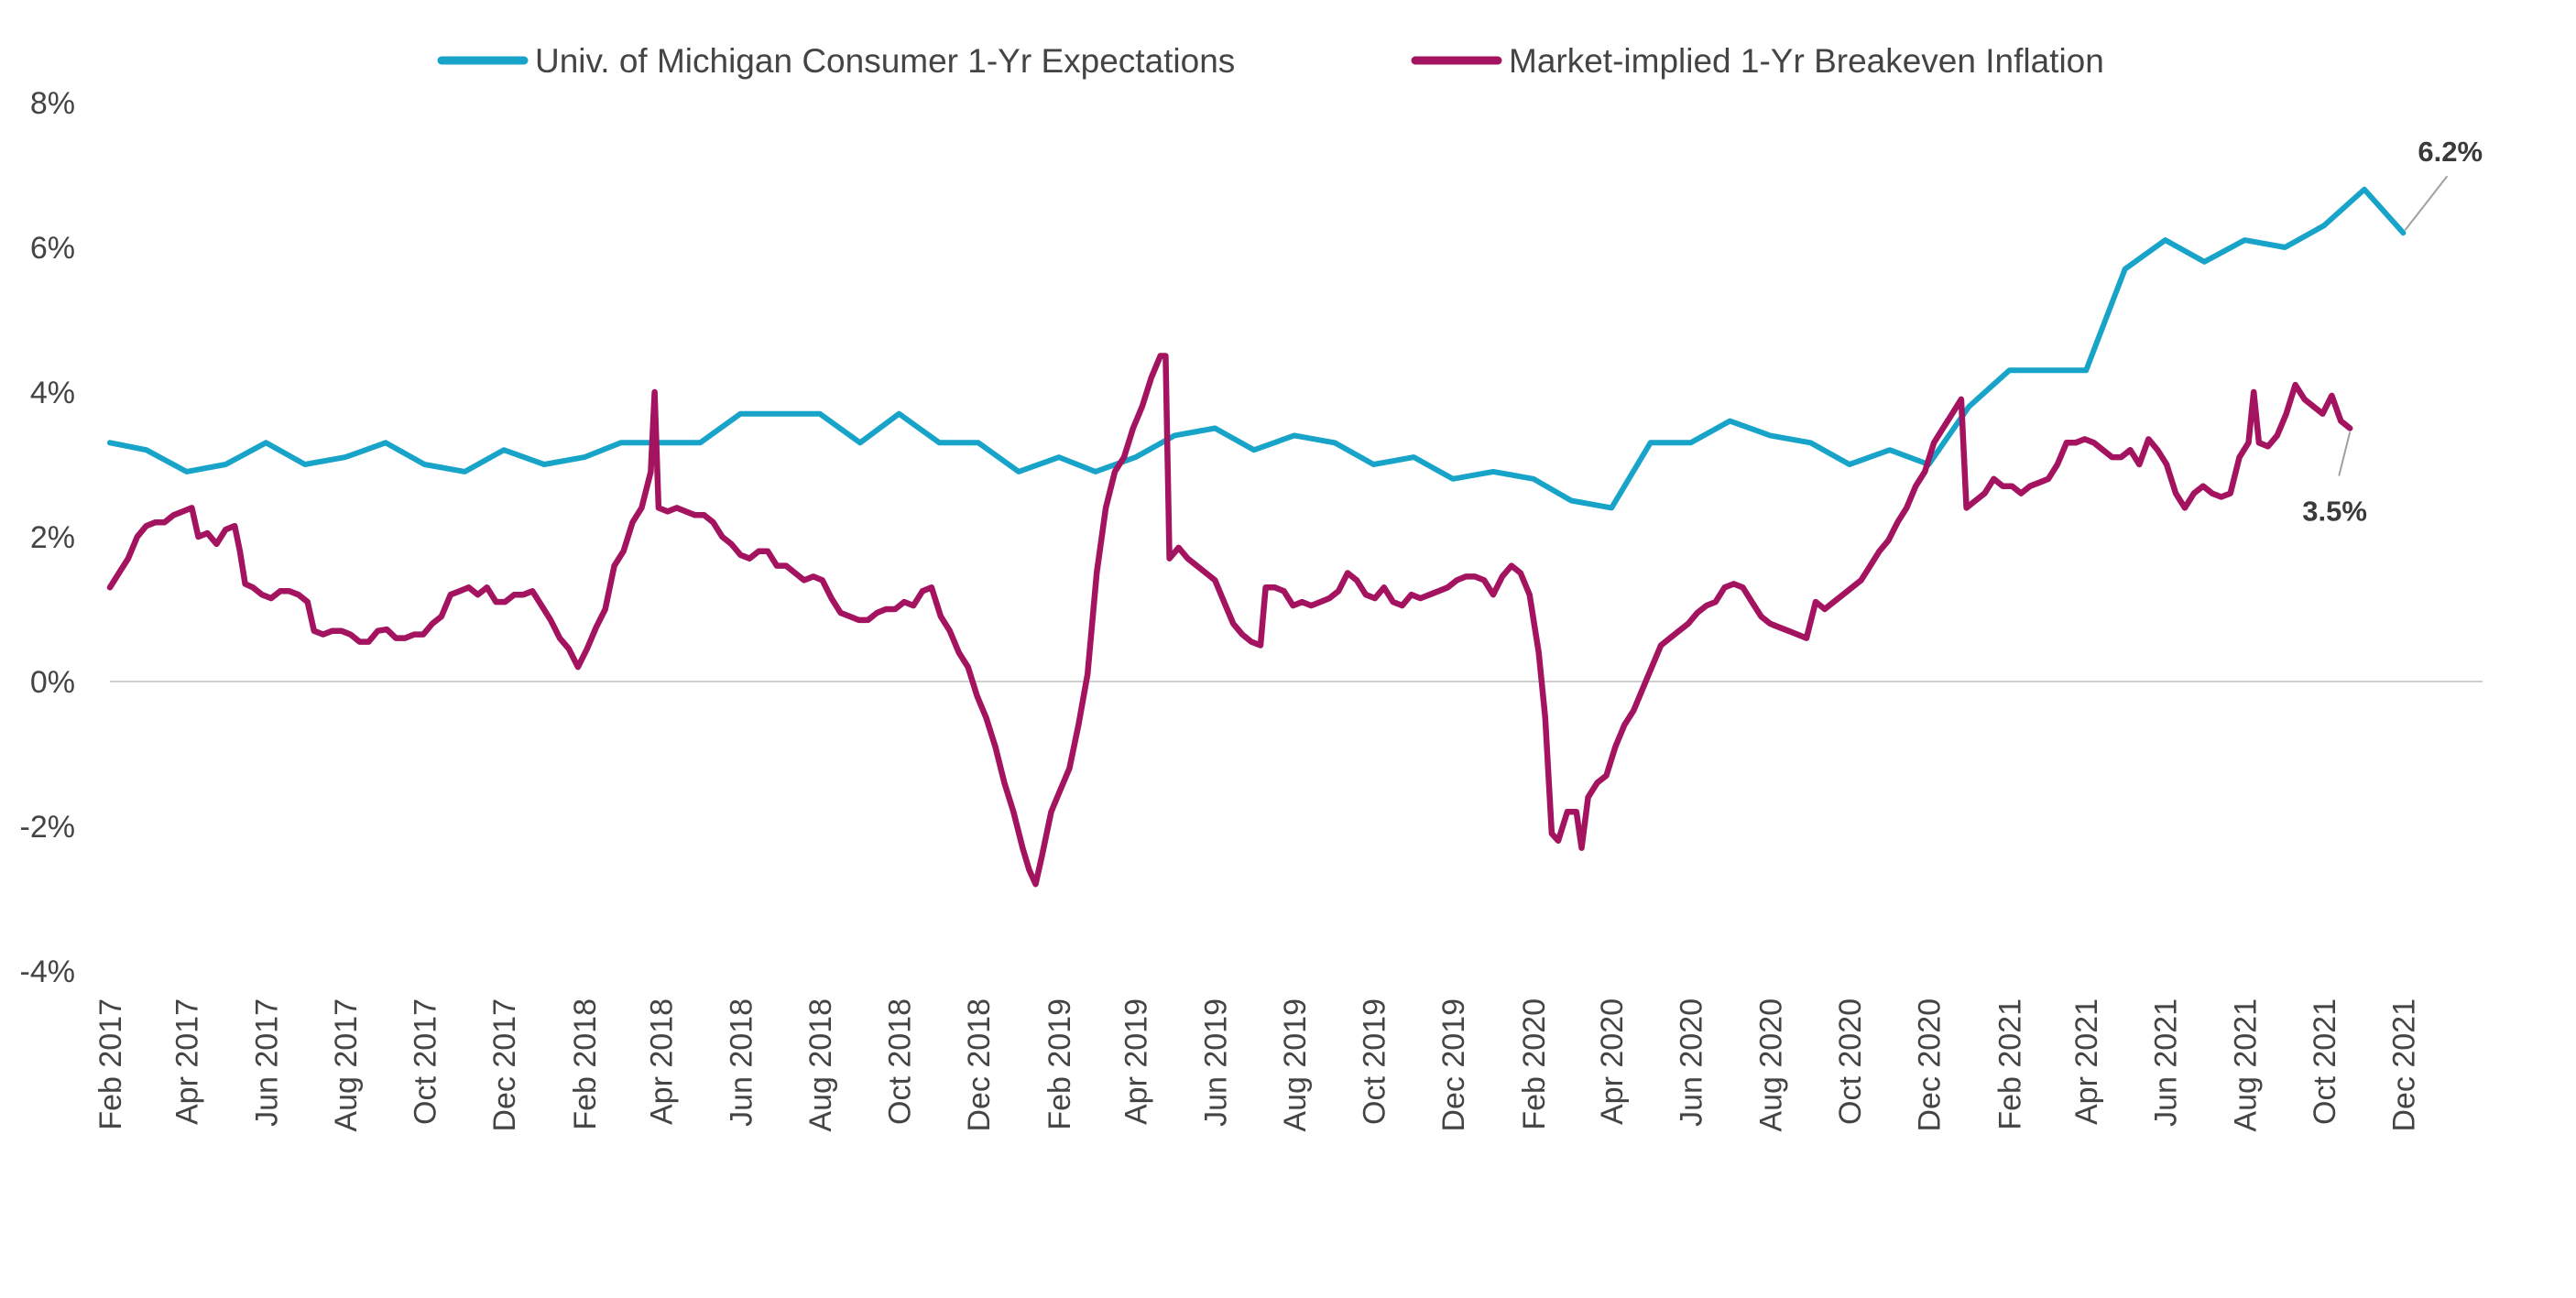 This screenshot has width=2576, height=1298. What do you see at coordinates (2451, 152) in the screenshot?
I see `end-label-michigan: 6.2%` at bounding box center [2451, 152].